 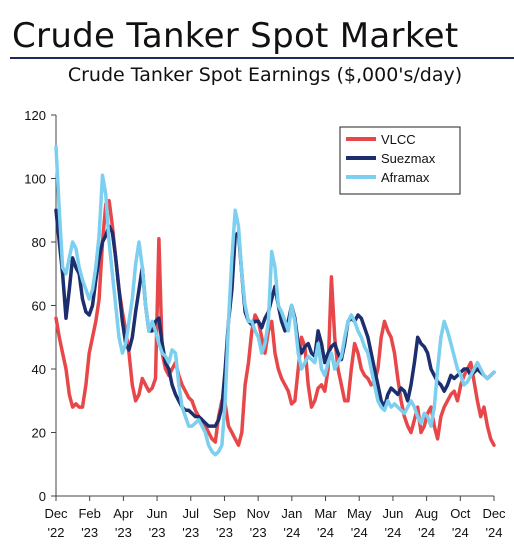 What do you see at coordinates (398, 139) in the screenshot?
I see `legend-label: VLCC` at bounding box center [398, 139].